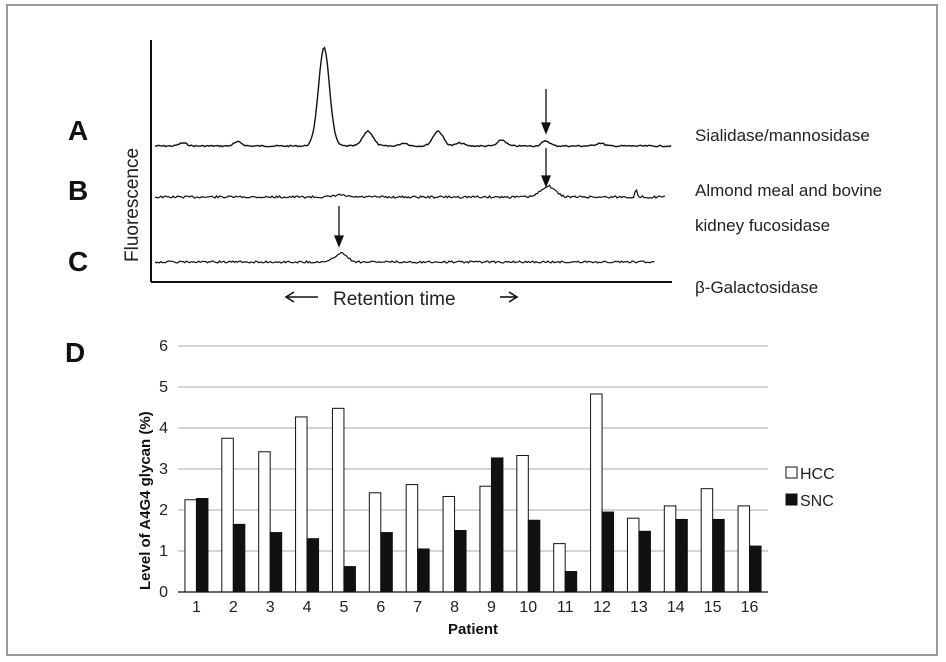  Describe the element at coordinates (145, 500) in the screenshot. I see `bar-chart-y-label: Level of A4G4 glycan (%)` at that location.